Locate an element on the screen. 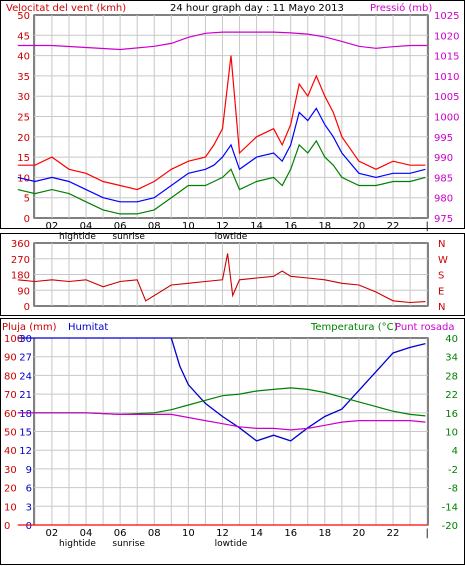  rain-y-tick-label: 10 is located at coordinates (10, 507).